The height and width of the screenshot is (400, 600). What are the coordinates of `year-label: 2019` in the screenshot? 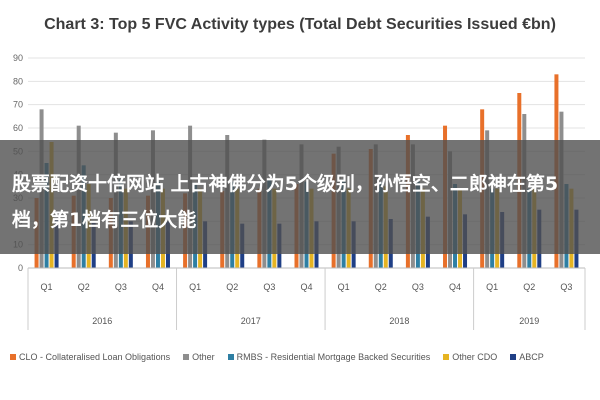 It's located at (529, 321).